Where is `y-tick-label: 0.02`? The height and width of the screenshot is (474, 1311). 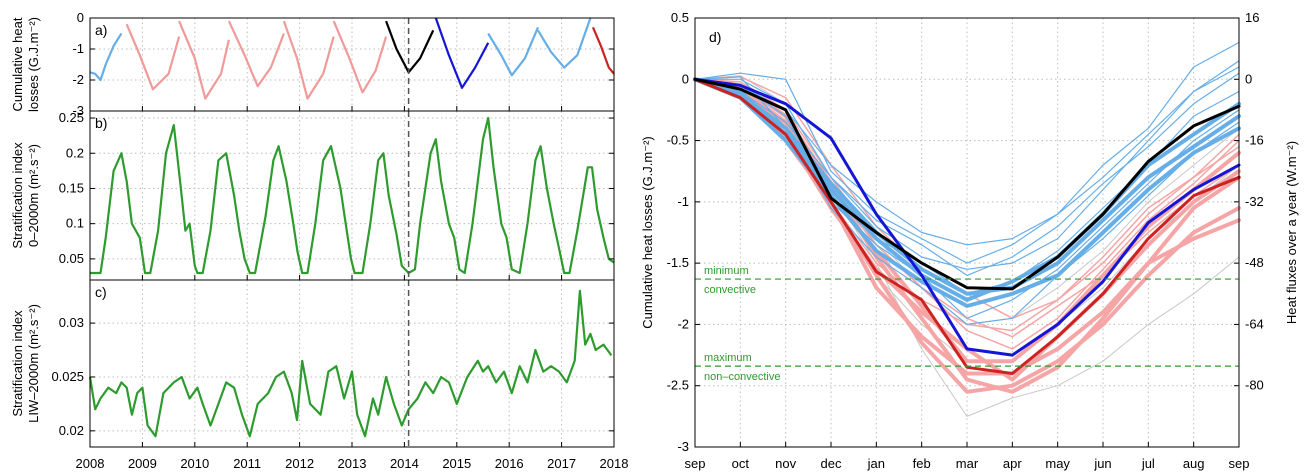
y-tick-label: 0.02 is located at coordinates (71, 430).